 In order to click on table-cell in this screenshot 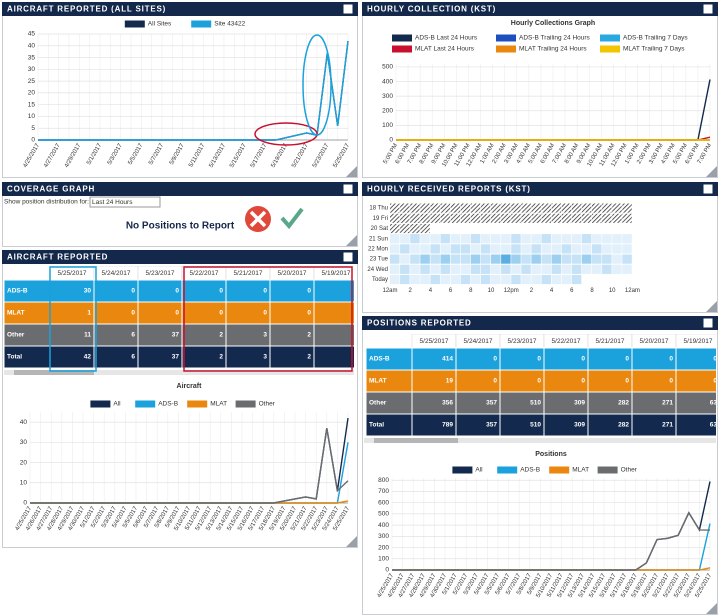, I will do `click(695, 425)`.